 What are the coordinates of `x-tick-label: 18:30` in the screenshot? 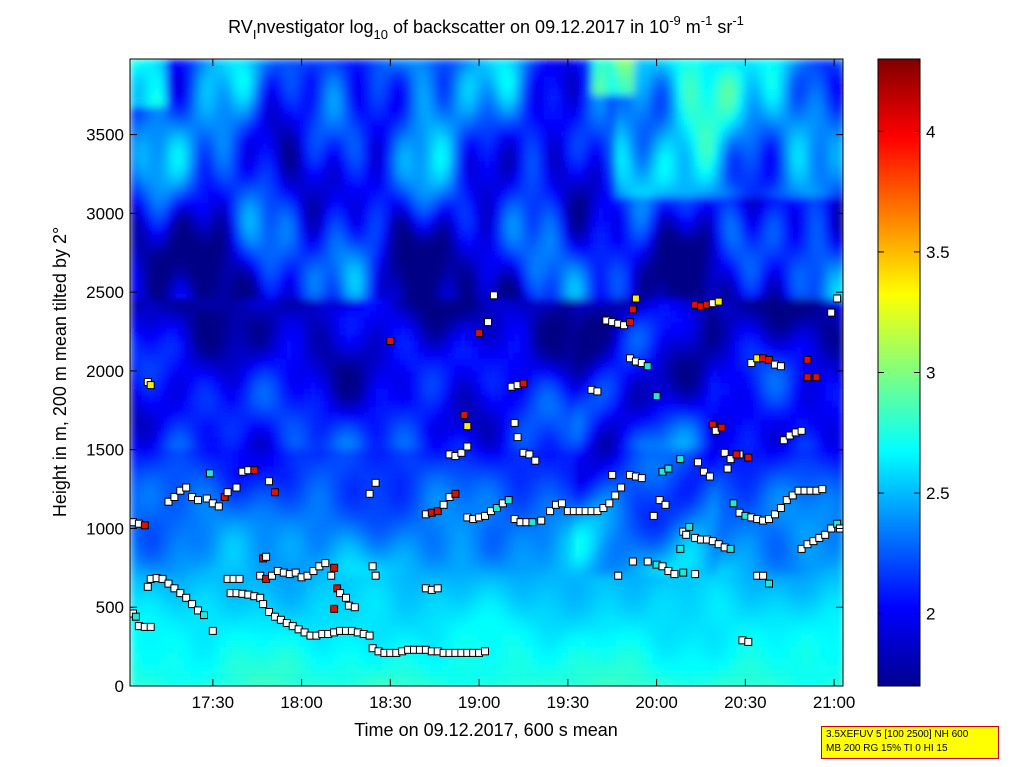 It's located at (390, 702).